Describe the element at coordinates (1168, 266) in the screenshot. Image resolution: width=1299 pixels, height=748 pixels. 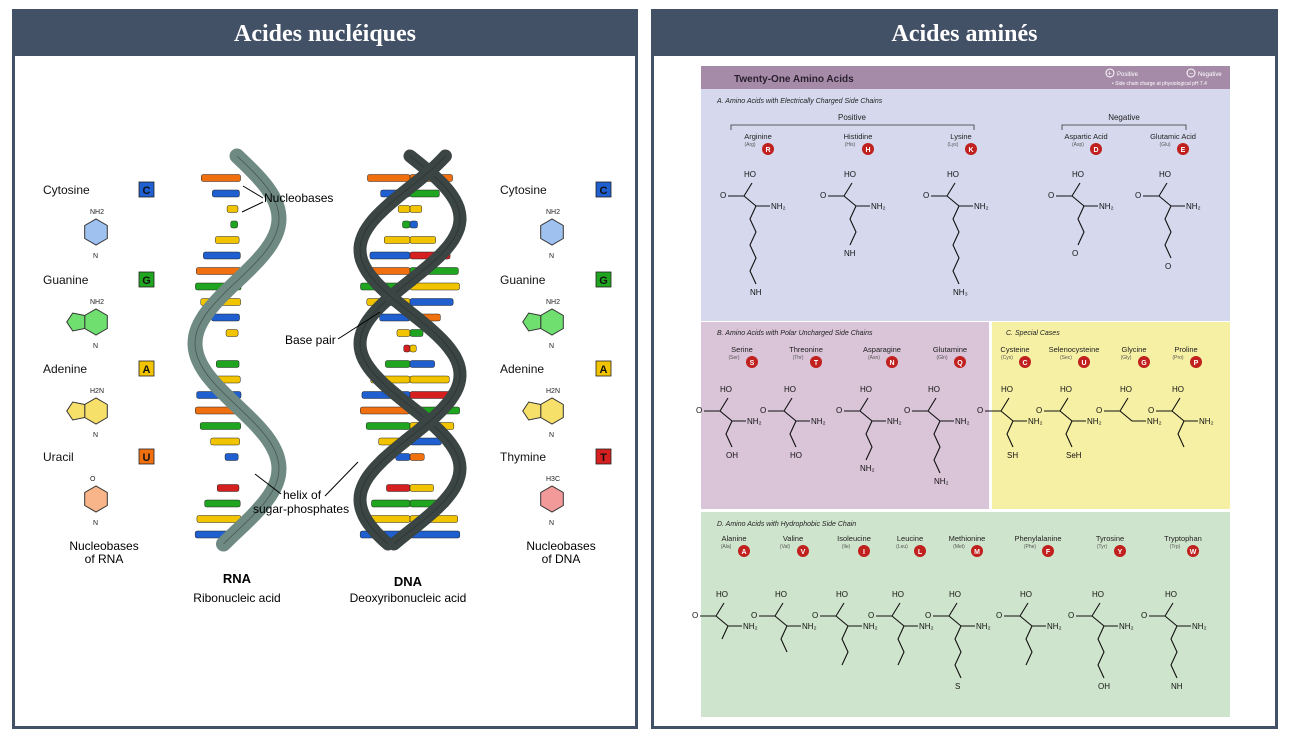
I see `side-chain-group: O` at that location.